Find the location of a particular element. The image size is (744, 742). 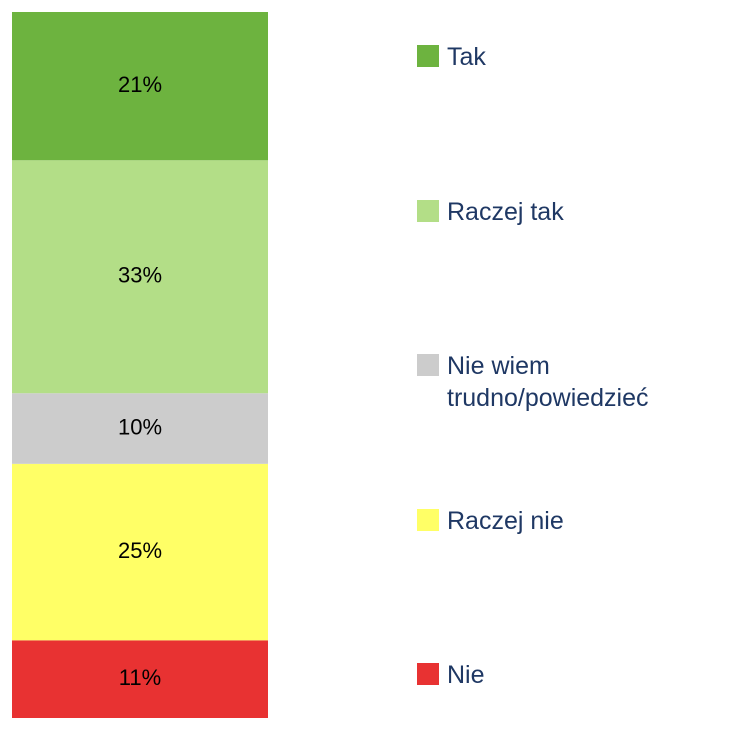

value-label: 11% is located at coordinates (140, 677).